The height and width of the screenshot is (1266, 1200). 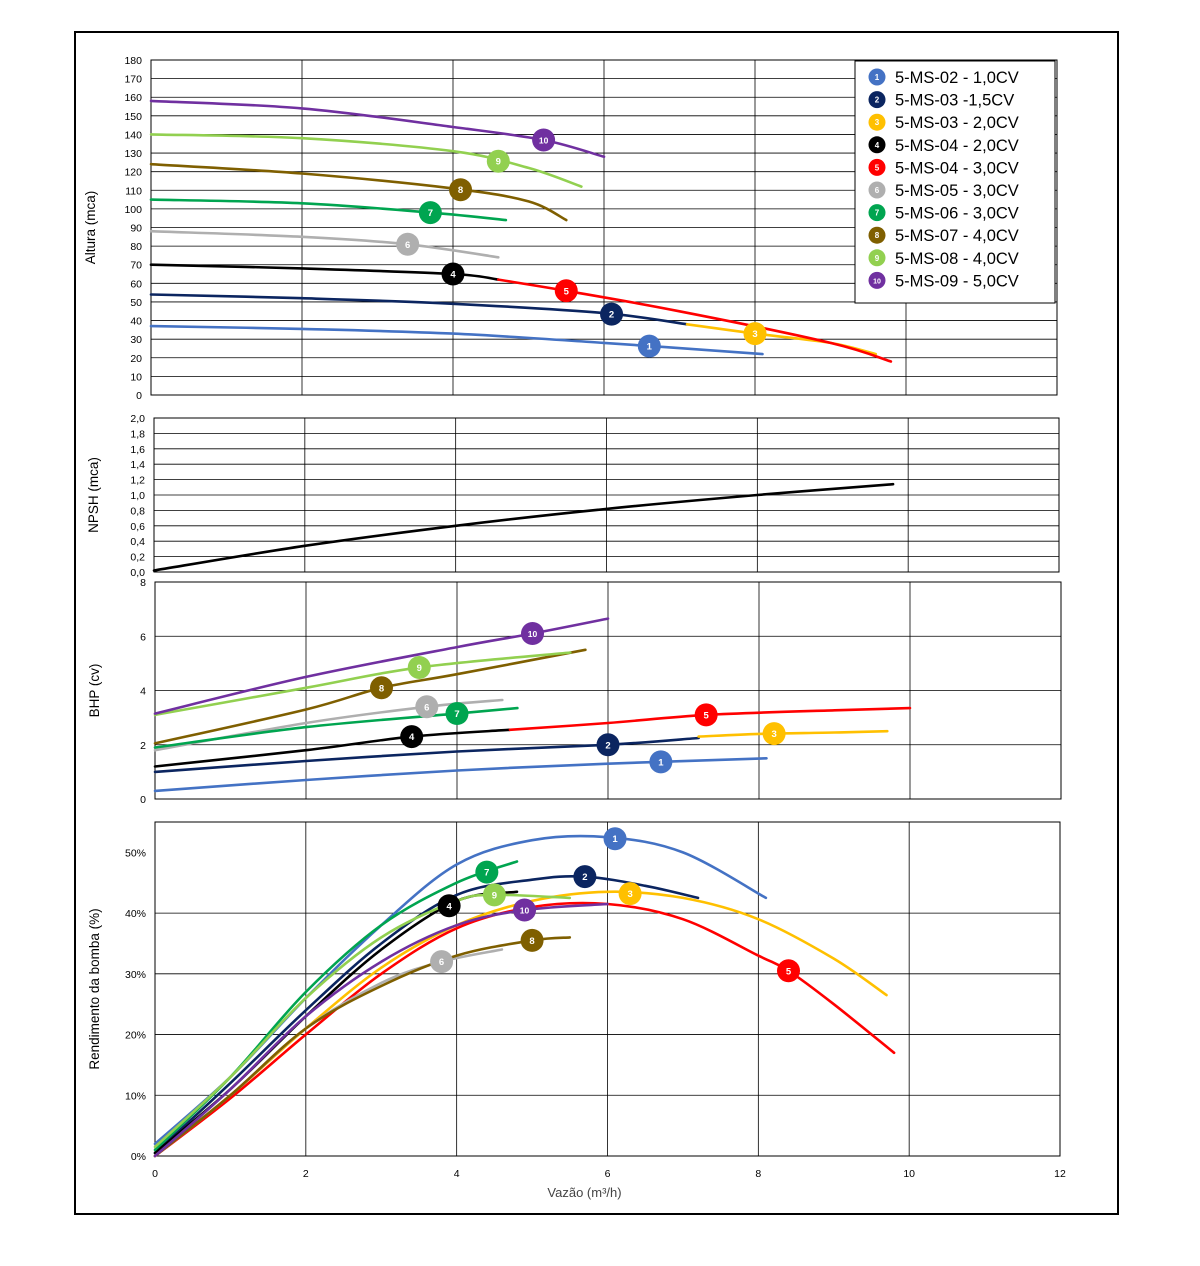 I want to click on y-axis-label: BHP (cv), so click(x=94, y=691).